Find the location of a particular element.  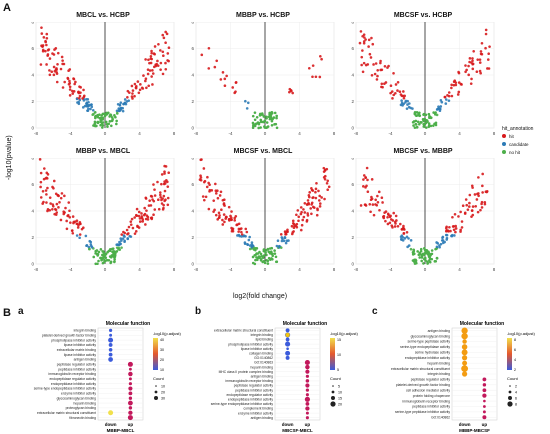

volcano-title: MBCSF vs. HCBP is located at coordinates (423, 15).